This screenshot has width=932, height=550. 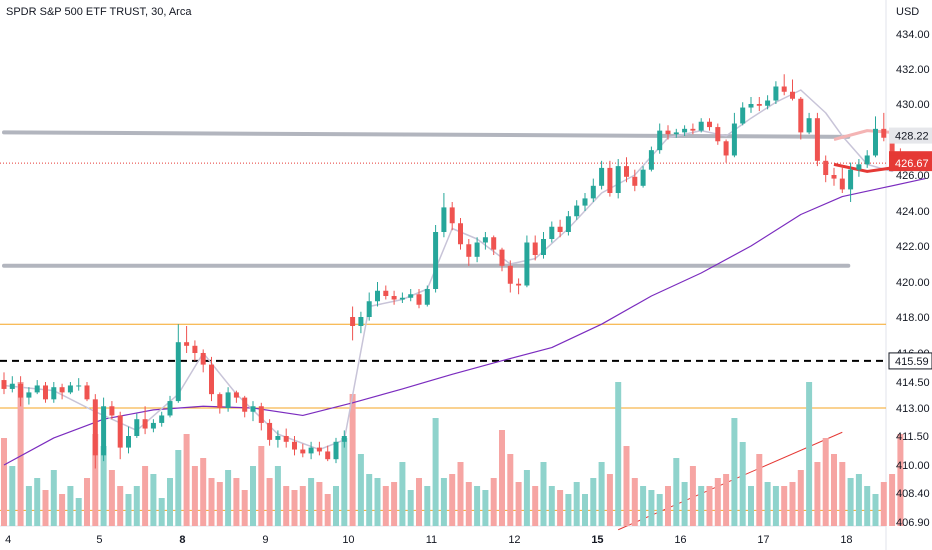 I want to click on price-label-415.59: 415.59, so click(x=910, y=361).